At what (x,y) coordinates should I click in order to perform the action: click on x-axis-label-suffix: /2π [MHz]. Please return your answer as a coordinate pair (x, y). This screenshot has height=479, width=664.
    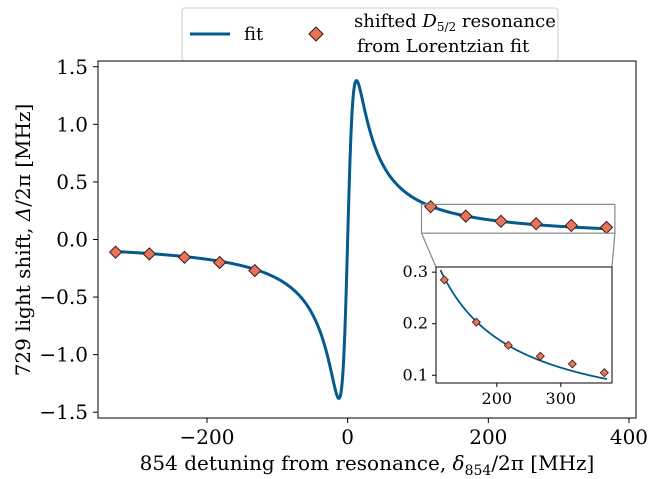
    Looking at the image, I should click on (542, 463).